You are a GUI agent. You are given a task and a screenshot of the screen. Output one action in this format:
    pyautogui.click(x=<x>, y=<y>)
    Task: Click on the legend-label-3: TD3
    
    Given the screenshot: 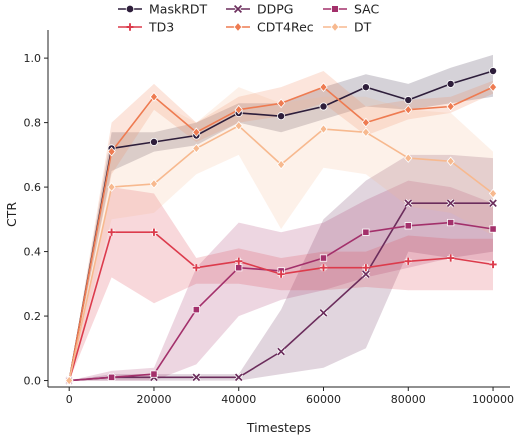 What is the action you would take?
    pyautogui.click(x=161, y=27)
    